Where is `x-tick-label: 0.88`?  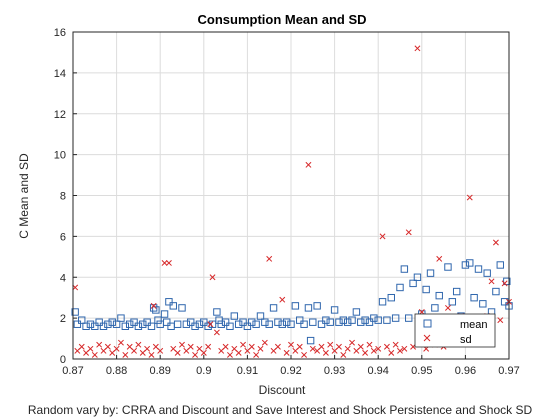
x-tick-label: 0.88 is located at coordinates (116, 371).